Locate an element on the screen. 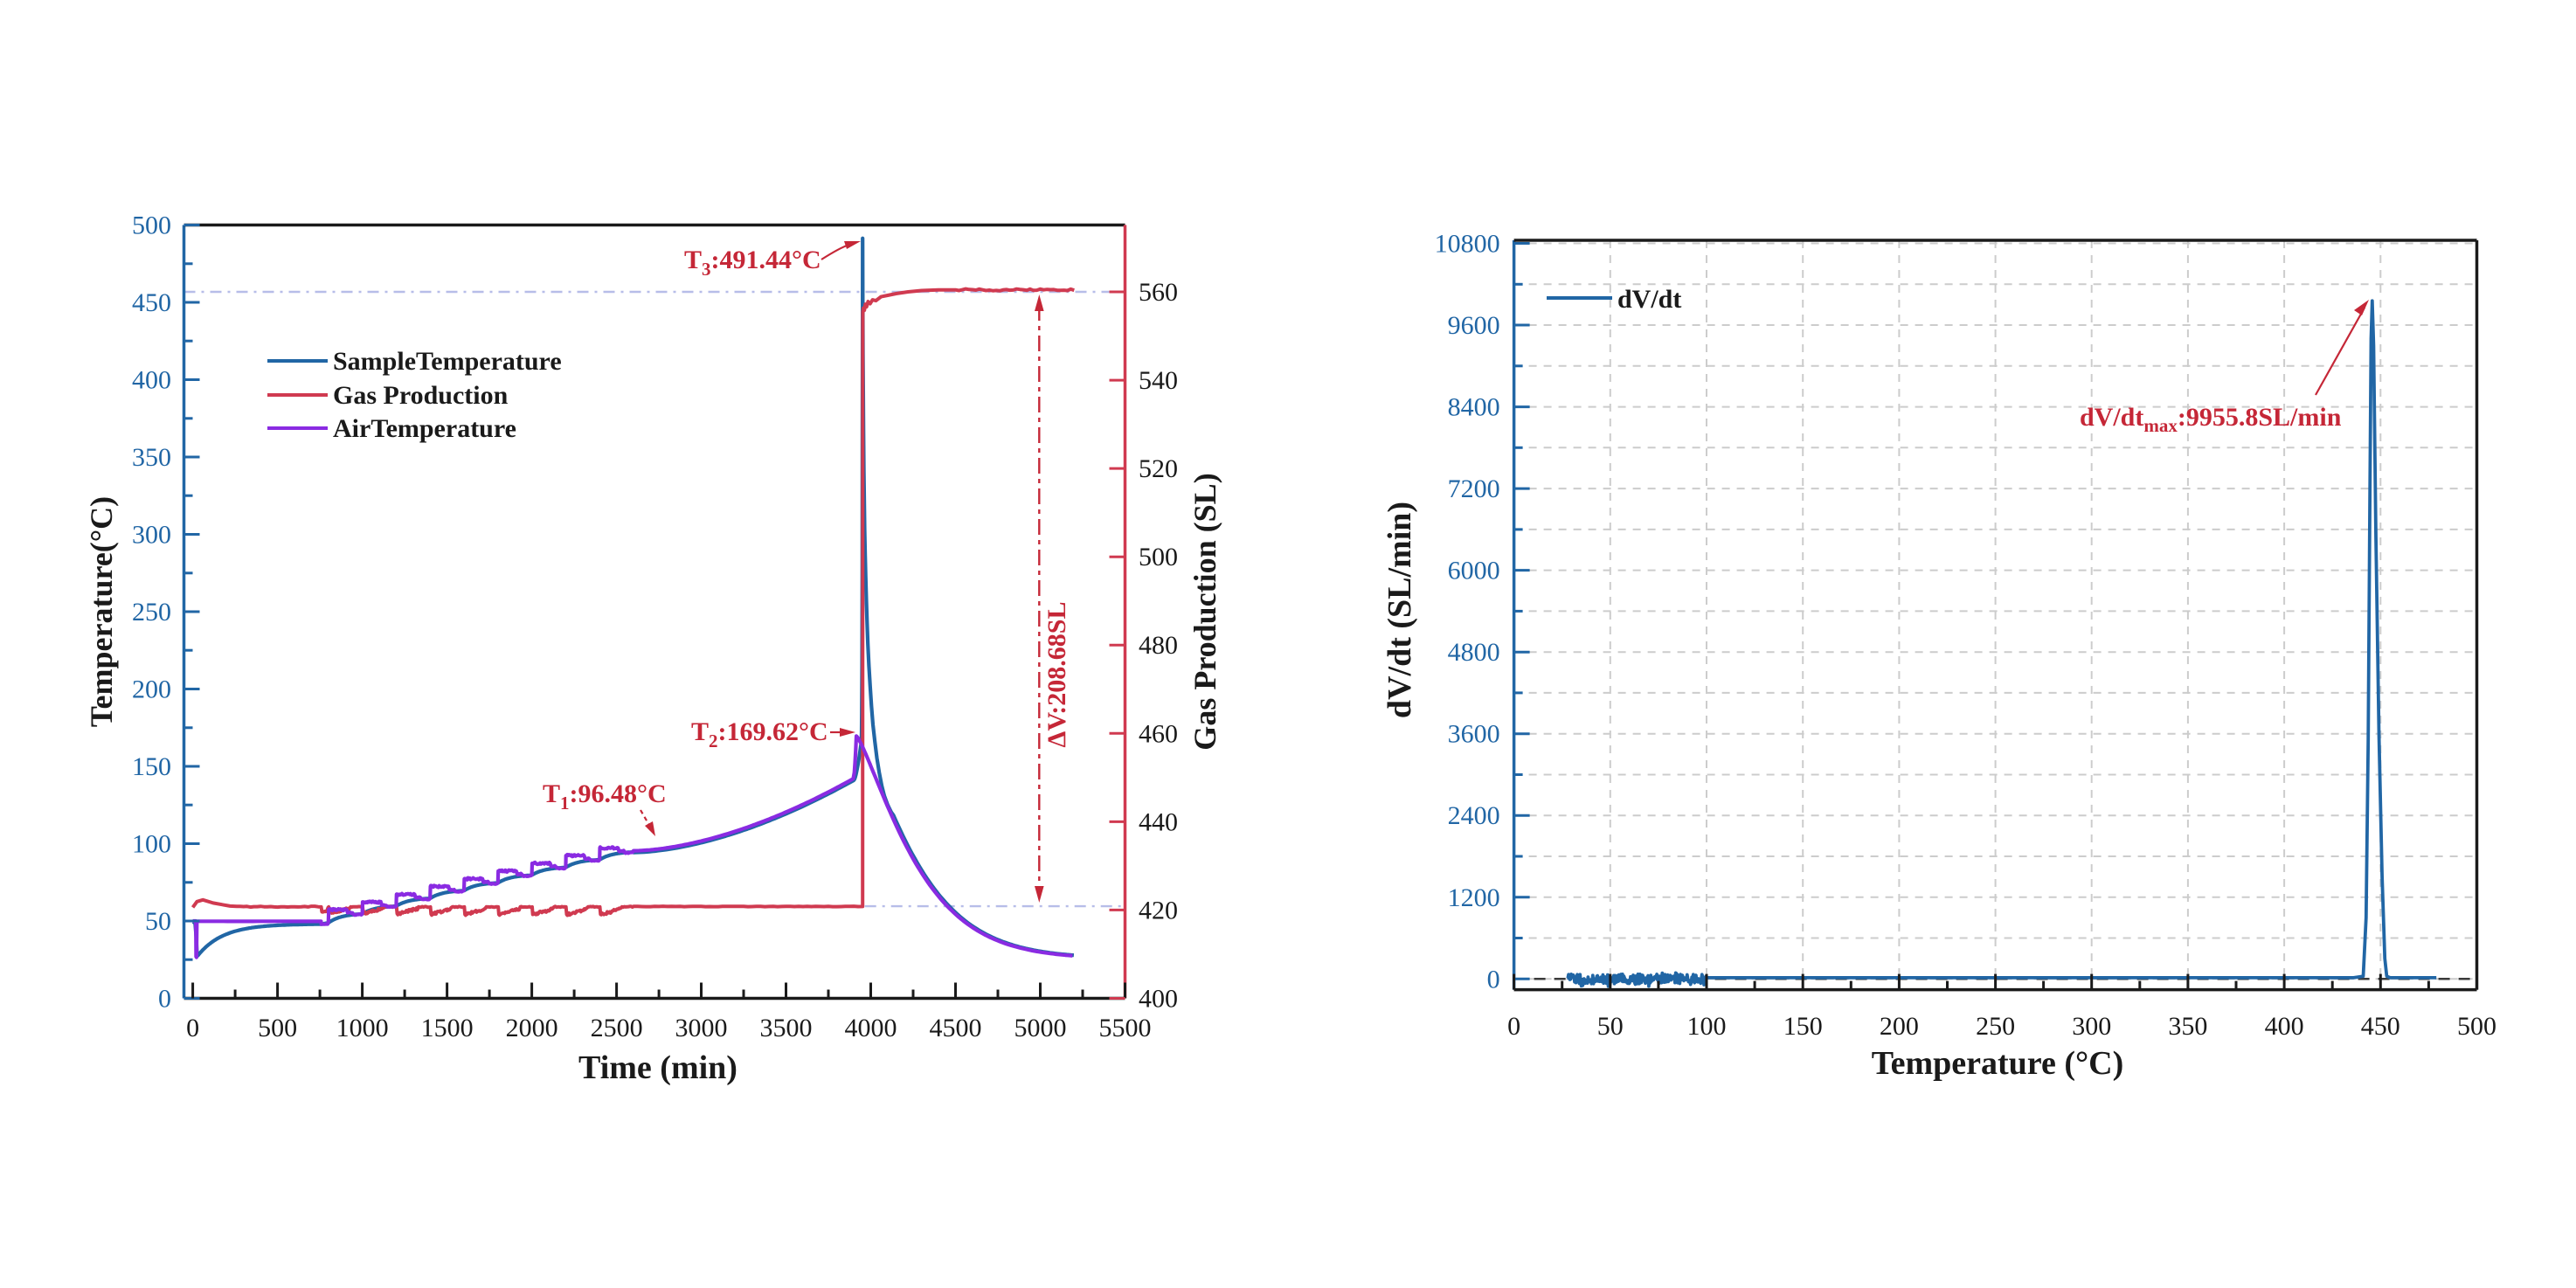 This screenshot has width=2576, height=1288. svg-text: 4500 is located at coordinates (956, 1028).